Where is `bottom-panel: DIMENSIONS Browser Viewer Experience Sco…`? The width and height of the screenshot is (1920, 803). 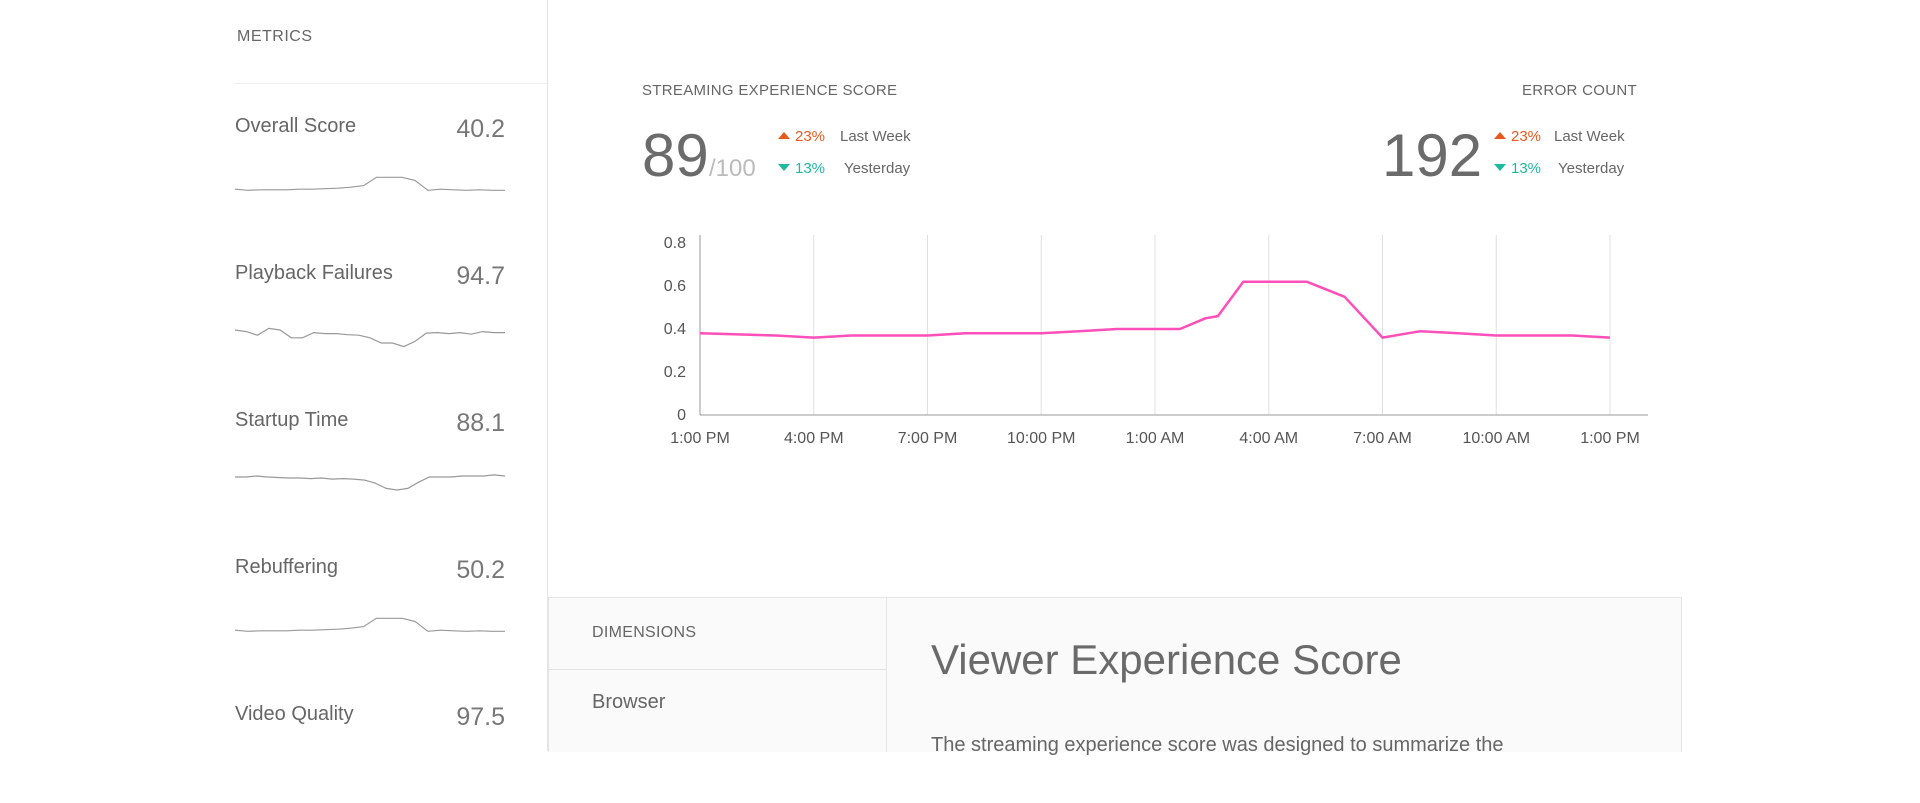 bottom-panel: DIMENSIONS Browser Viewer Experience Sco… is located at coordinates (1115, 676).